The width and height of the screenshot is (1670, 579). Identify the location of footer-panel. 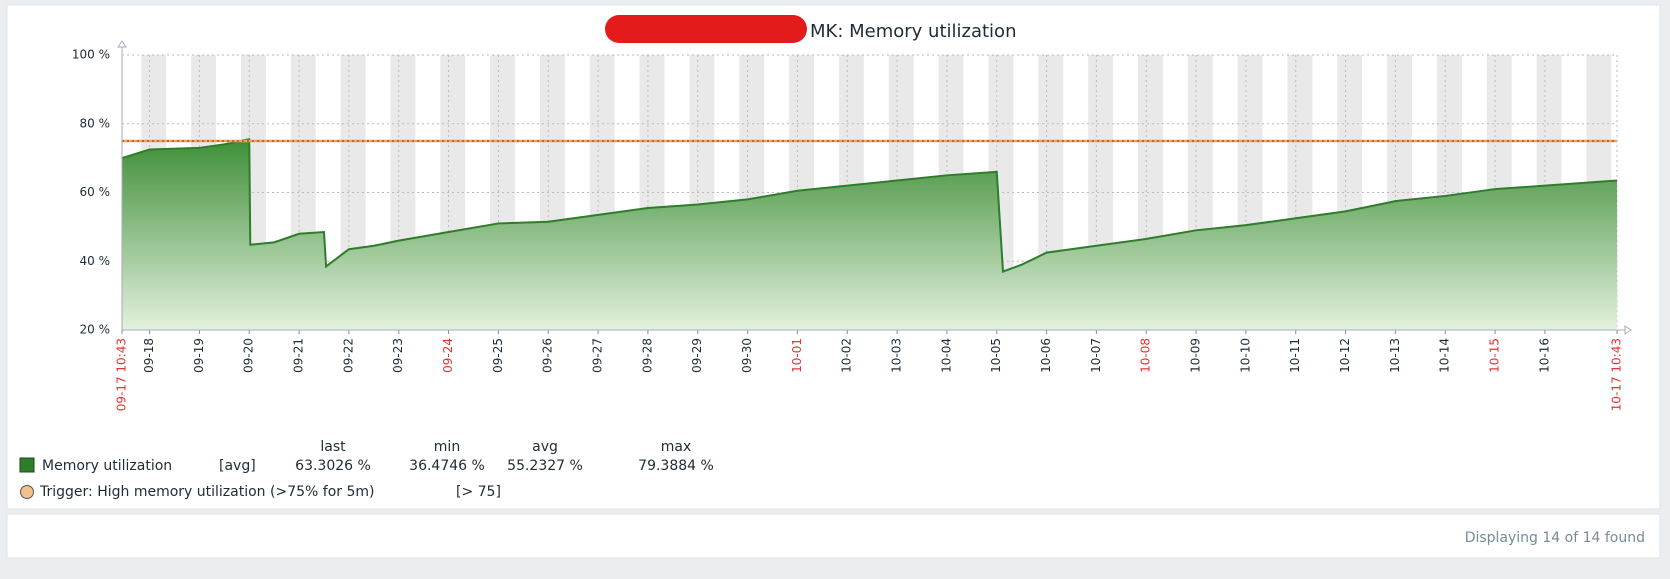
(833, 536).